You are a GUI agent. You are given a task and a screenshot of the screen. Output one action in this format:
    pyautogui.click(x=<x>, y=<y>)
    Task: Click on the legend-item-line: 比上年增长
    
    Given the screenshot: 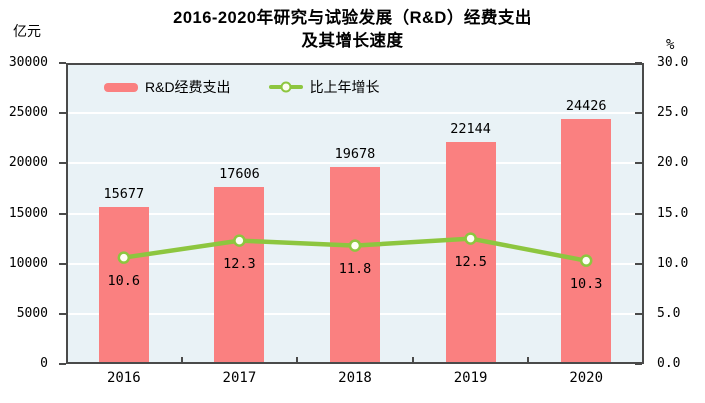 What is the action you would take?
    pyautogui.click(x=324, y=87)
    